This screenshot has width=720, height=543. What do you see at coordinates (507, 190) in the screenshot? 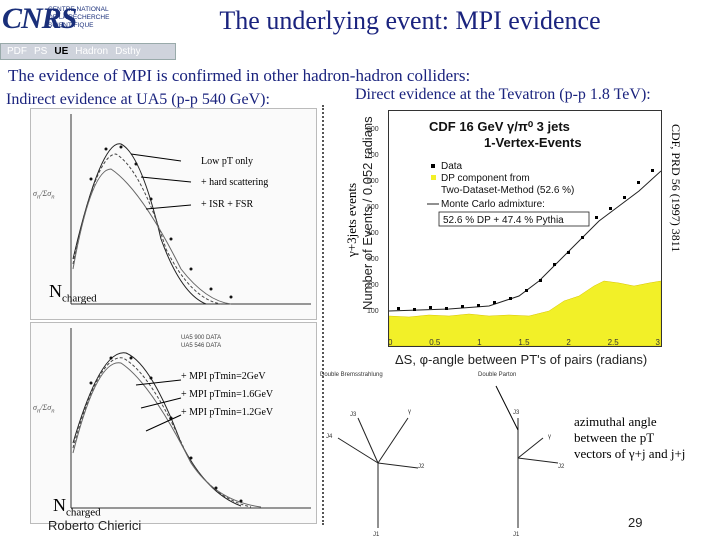
I see `legend-dp-2: Two-Dataset-Method (52.6 %)` at bounding box center [507, 190].